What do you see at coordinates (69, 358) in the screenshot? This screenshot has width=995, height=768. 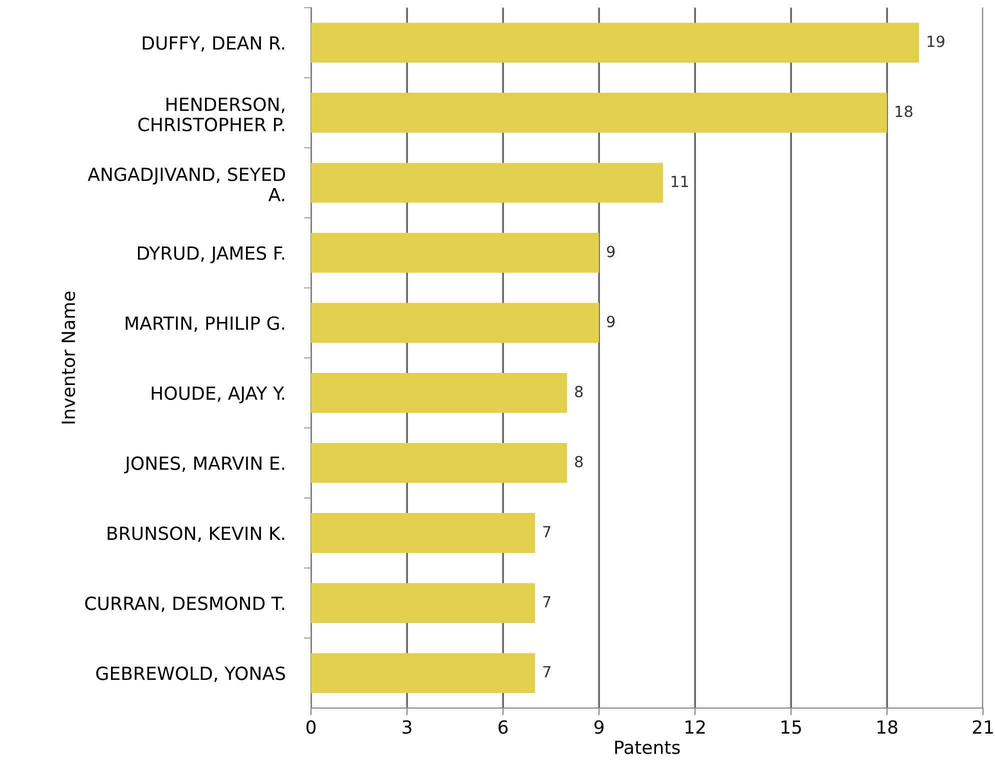 I see `y-axis-title: Inventor Name` at bounding box center [69, 358].